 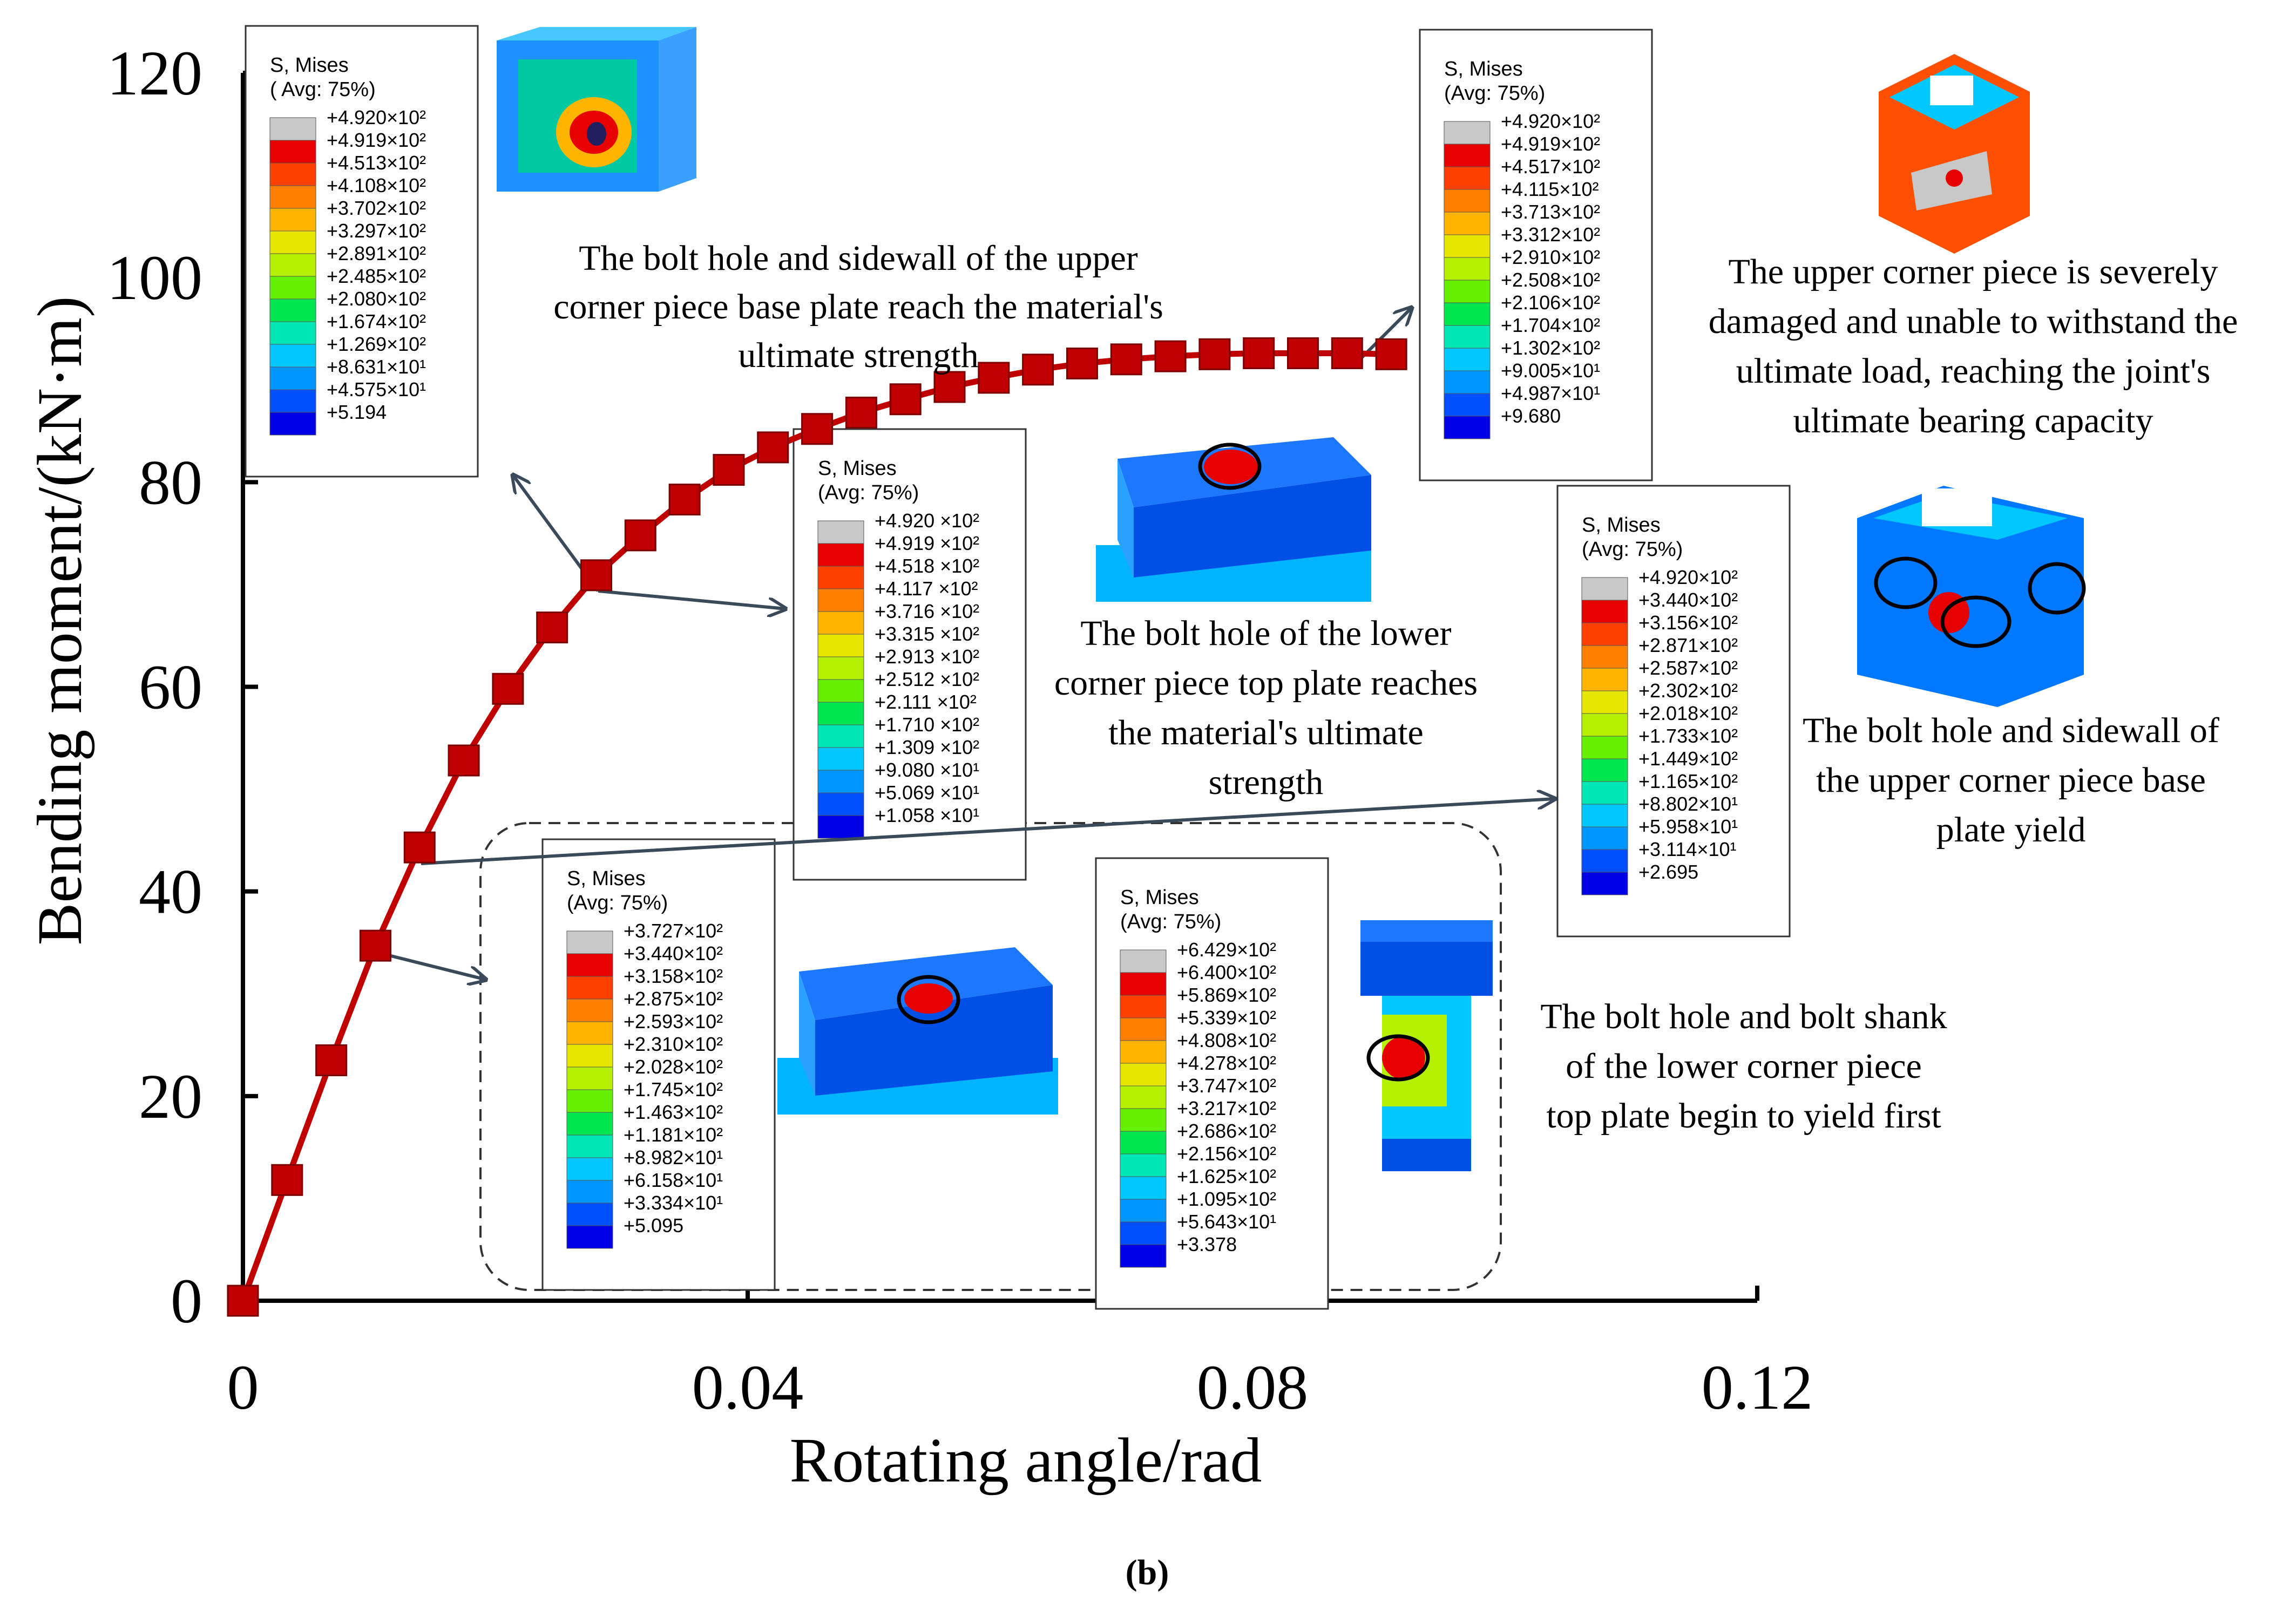 What do you see at coordinates (1550, 348) in the screenshot?
I see `legend-value: +1.302×10²` at bounding box center [1550, 348].